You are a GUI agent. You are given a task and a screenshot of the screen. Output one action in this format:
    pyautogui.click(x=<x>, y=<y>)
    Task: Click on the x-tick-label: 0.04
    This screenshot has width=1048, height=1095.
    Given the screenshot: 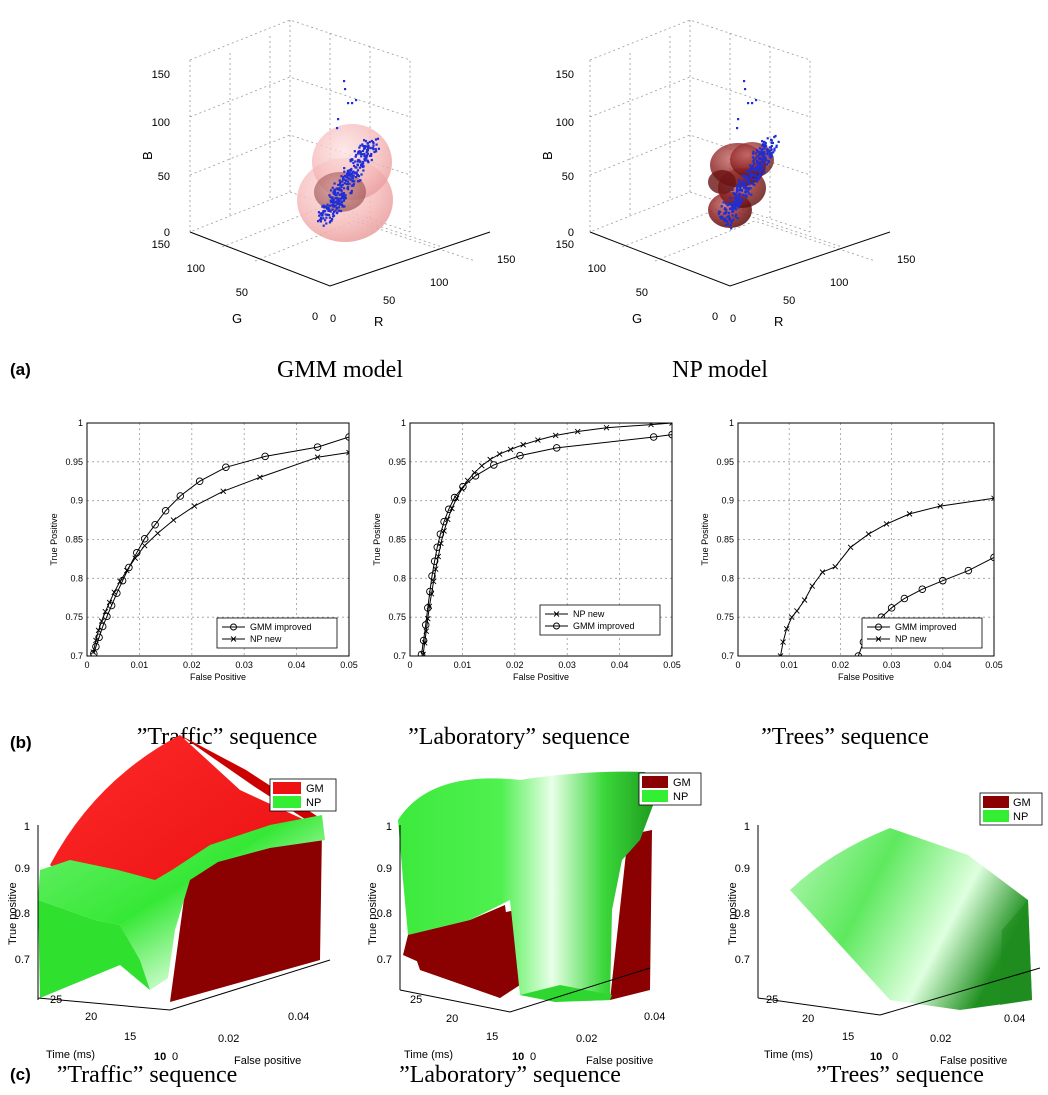 What is the action you would take?
    pyautogui.click(x=297, y=665)
    